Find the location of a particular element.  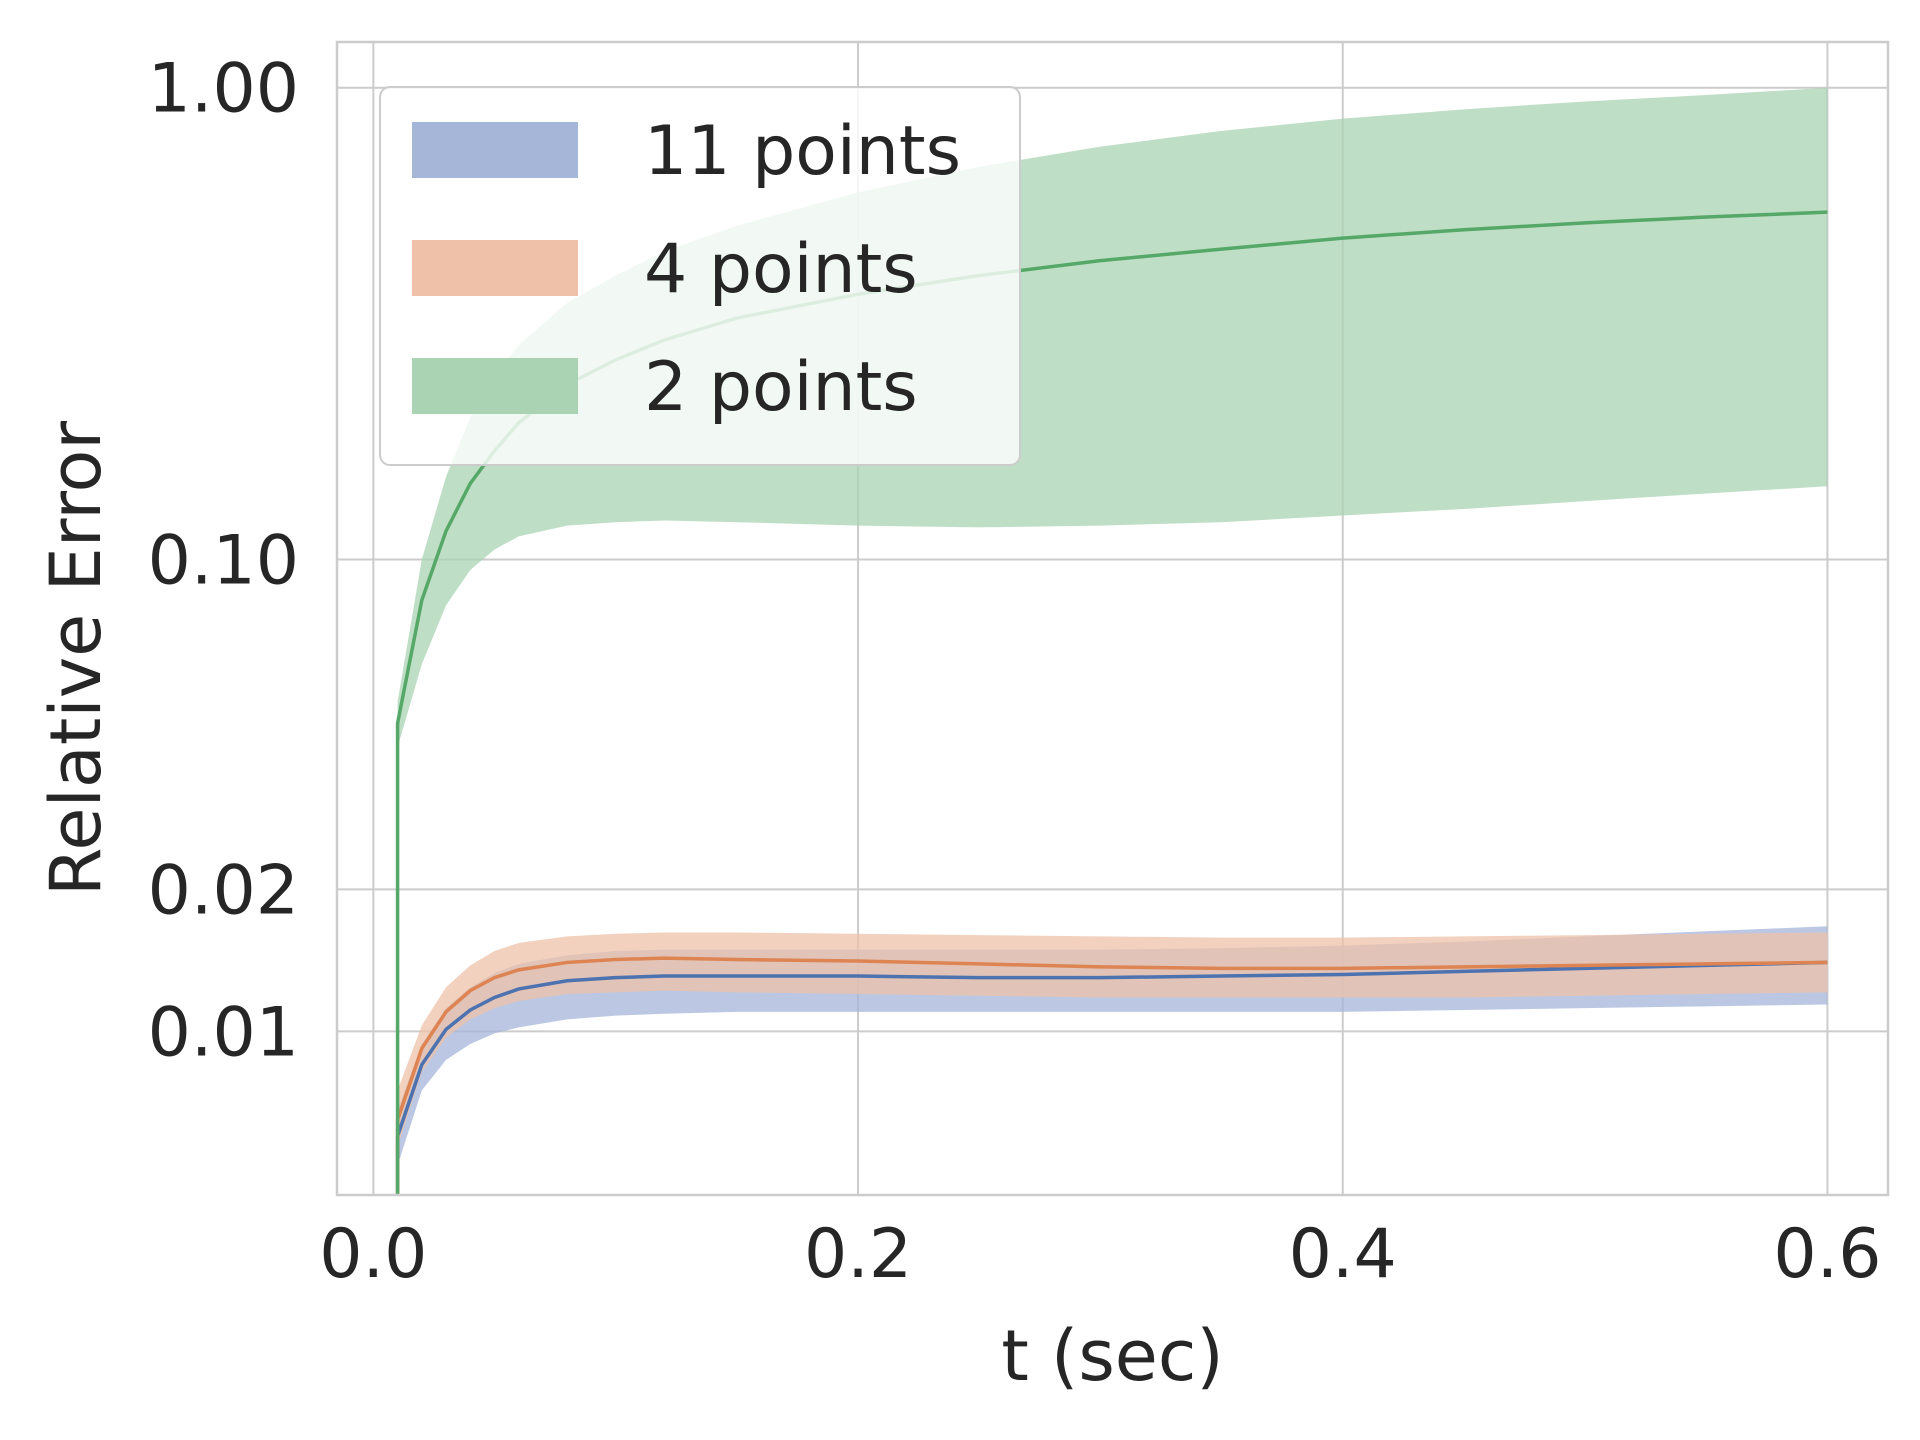

y-tick-labels: 1.00 0.10 0.02 0.01 is located at coordinates (223, 561).